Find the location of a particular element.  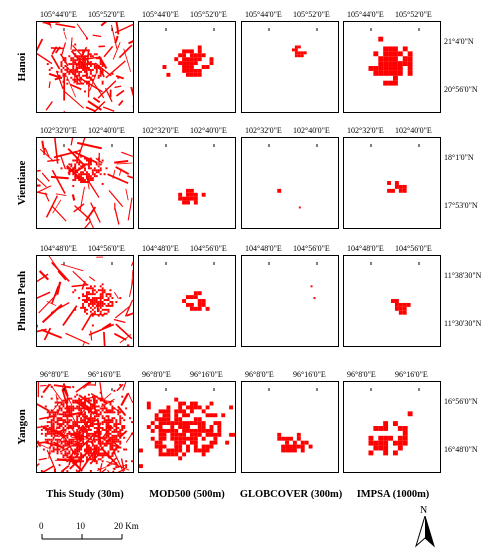

city-label-vientiane: Vientiane is located at coordinates (22, 183).